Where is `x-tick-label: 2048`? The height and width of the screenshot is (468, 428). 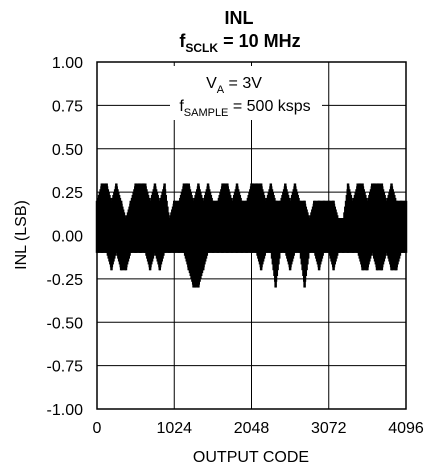 x-tick-label: 2048 is located at coordinates (252, 428).